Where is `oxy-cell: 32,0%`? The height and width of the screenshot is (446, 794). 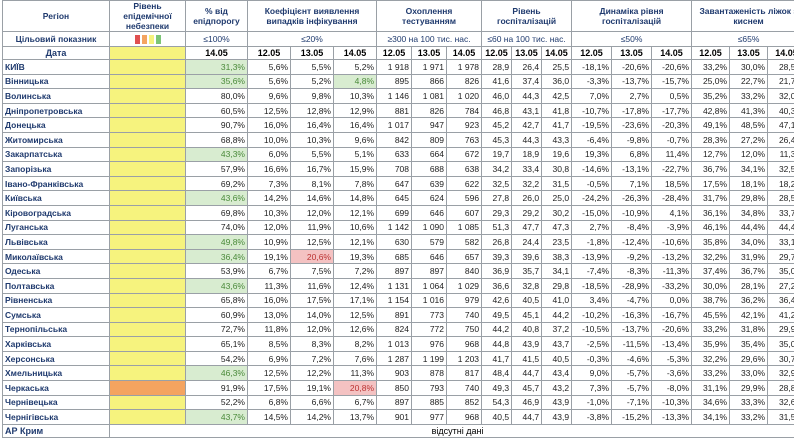
oxy-cell: 32,0% is located at coordinates (780, 96).